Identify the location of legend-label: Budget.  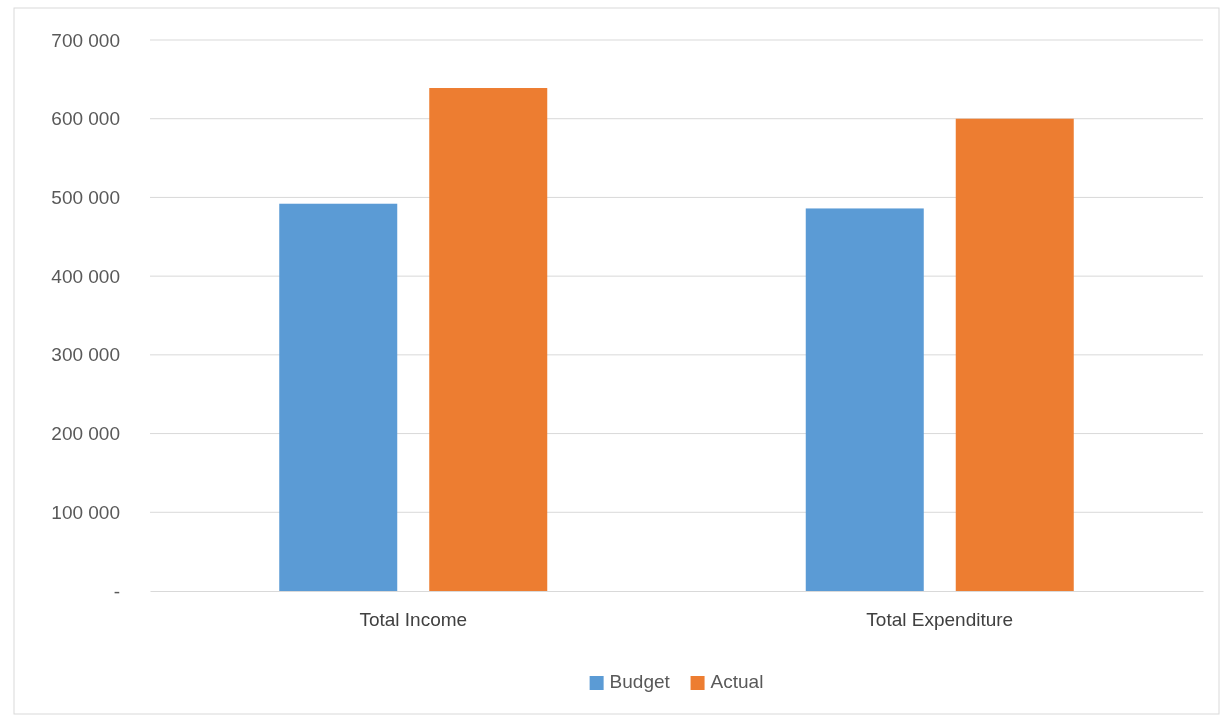
(640, 681).